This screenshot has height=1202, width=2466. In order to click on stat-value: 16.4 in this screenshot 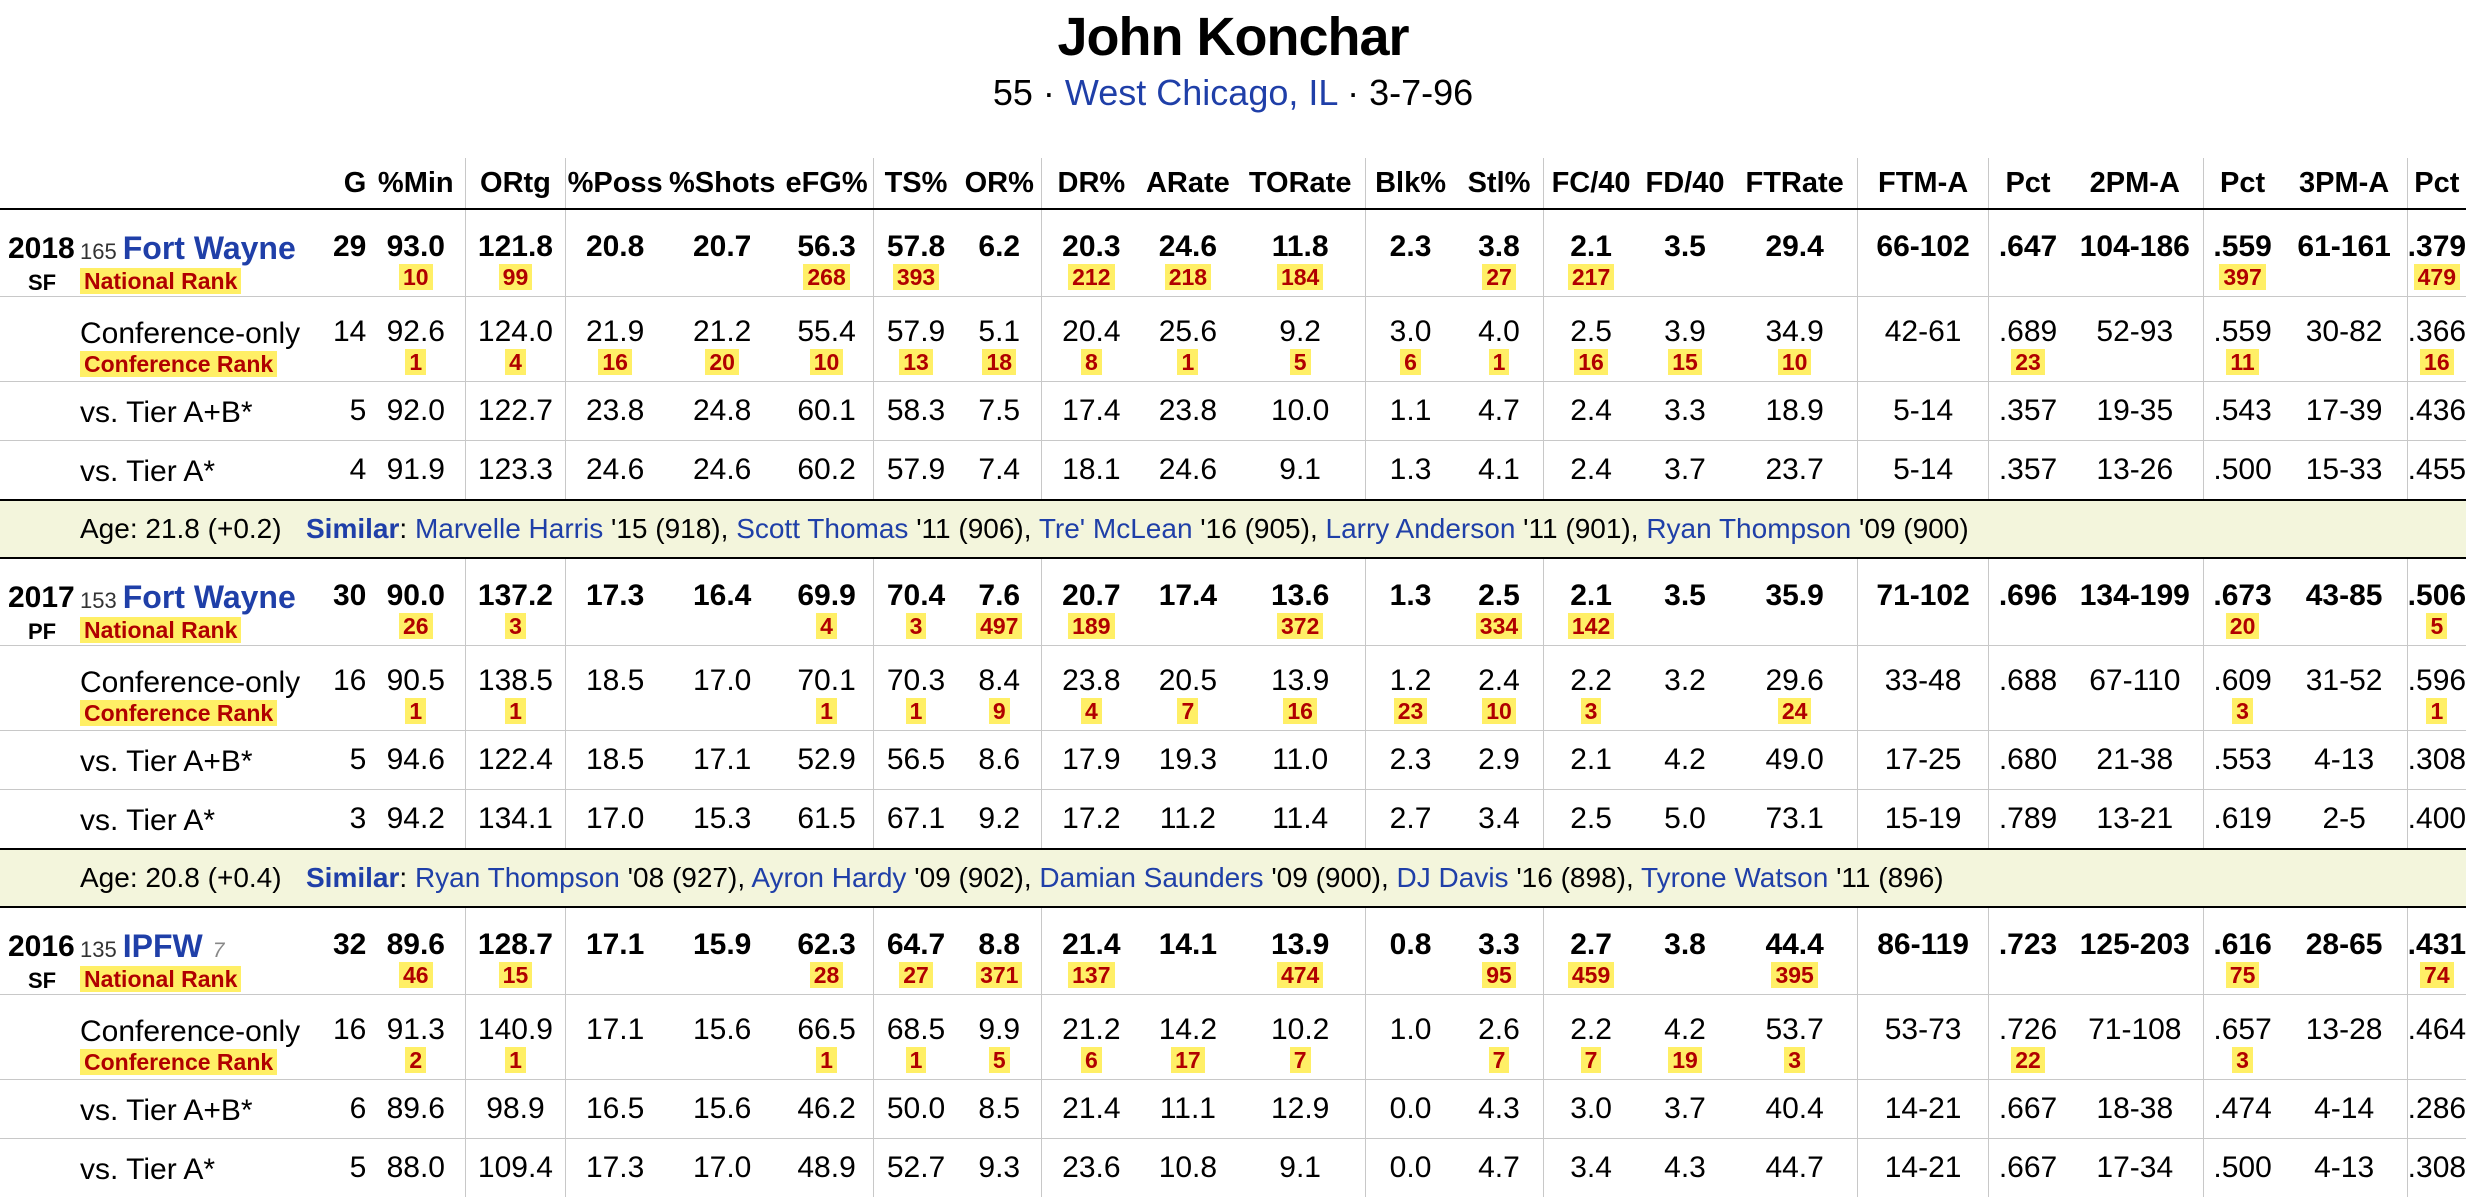, I will do `click(722, 595)`.